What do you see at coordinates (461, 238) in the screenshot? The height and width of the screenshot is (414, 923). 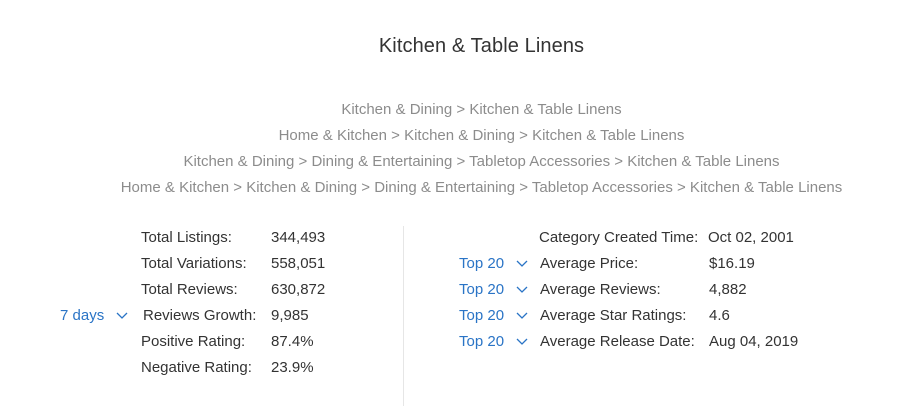 I see `stat-row-category-created: Category Created Time: Oct 02, 2001` at bounding box center [461, 238].